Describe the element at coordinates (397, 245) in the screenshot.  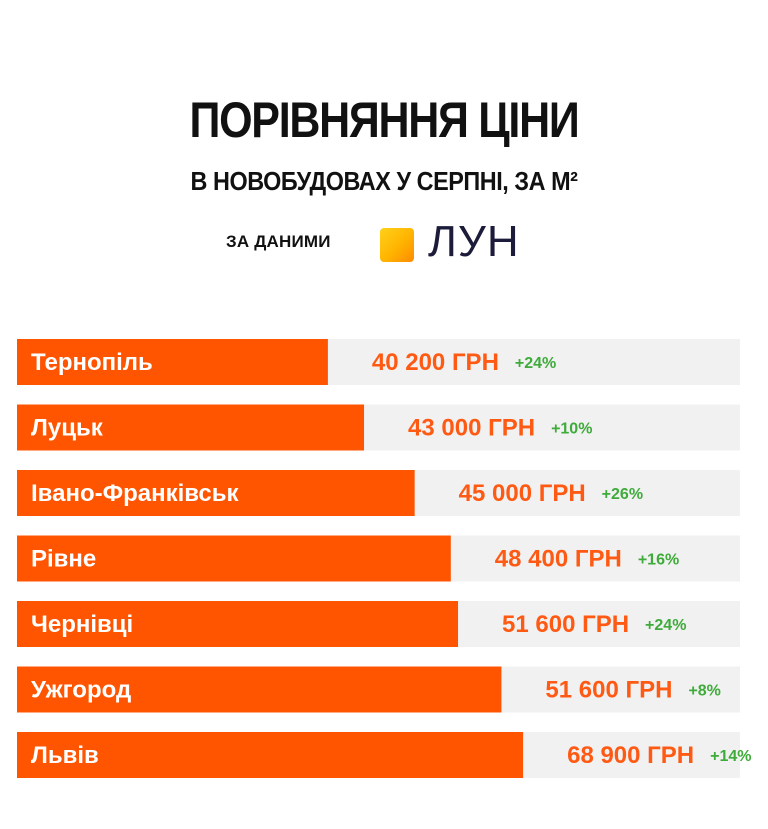
I see `lun-logo-icon` at that location.